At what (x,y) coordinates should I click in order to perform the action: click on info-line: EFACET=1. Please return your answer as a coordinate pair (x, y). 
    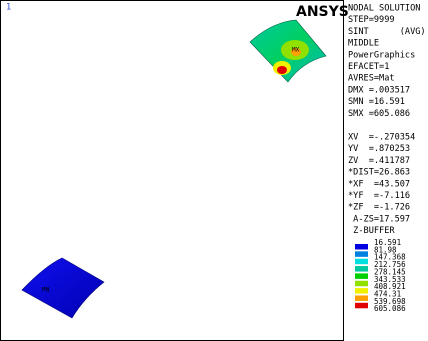
    Looking at the image, I should click on (368, 67).